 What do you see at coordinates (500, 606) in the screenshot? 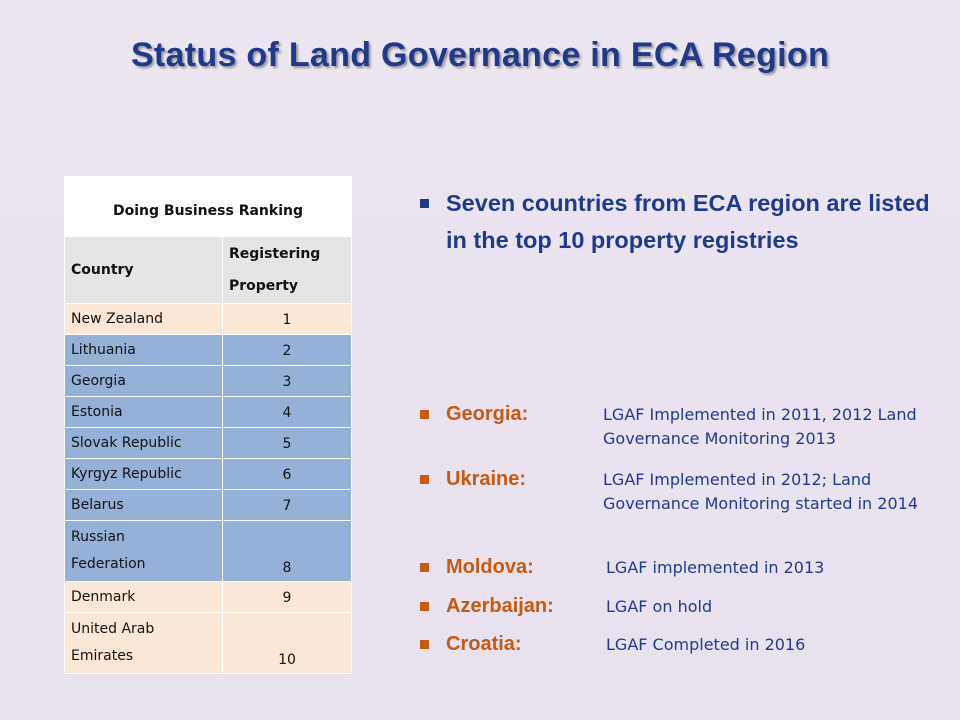
I see `country-bullet-label: Azerbaijan:` at bounding box center [500, 606].